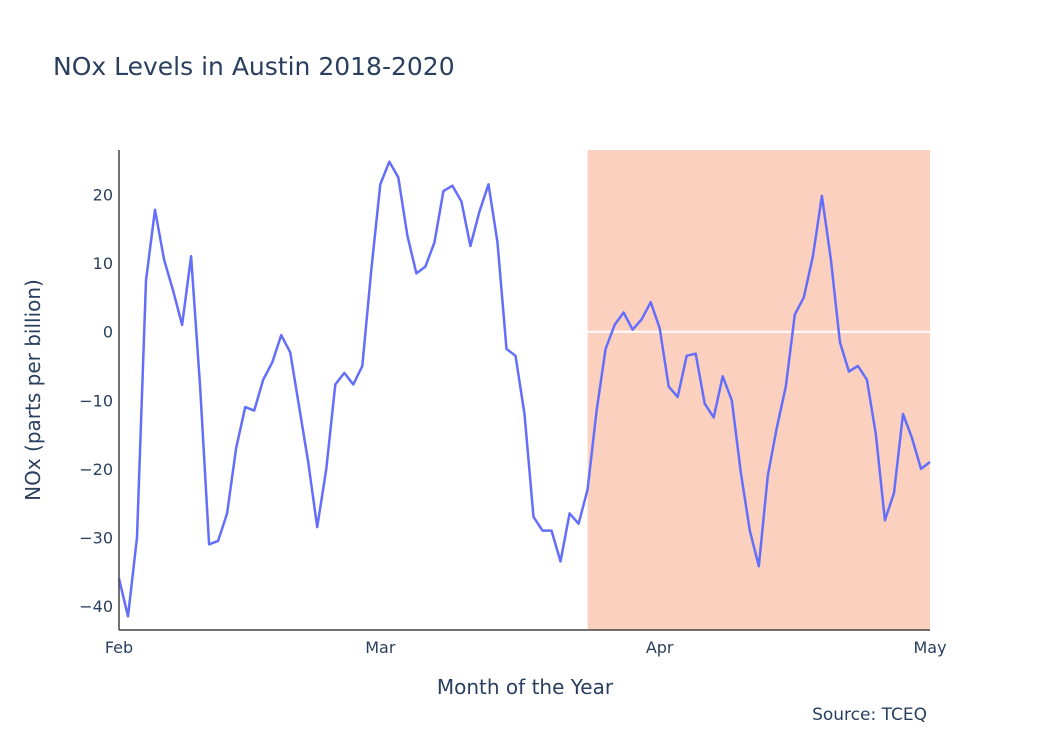 The width and height of the screenshot is (1050, 750). I want to click on y-tick-label: 0, so click(108, 332).